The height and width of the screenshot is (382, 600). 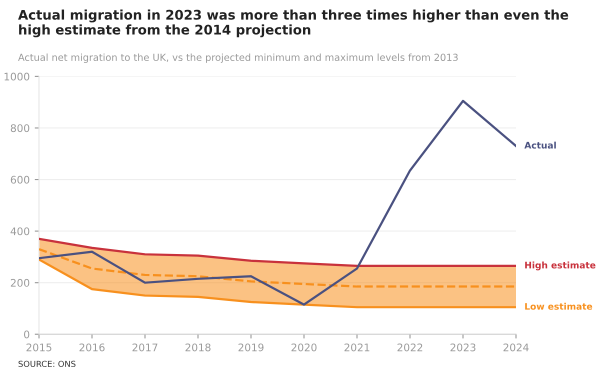 What do you see at coordinates (463, 347) in the screenshot?
I see `x-tick-label: 2023` at bounding box center [463, 347].